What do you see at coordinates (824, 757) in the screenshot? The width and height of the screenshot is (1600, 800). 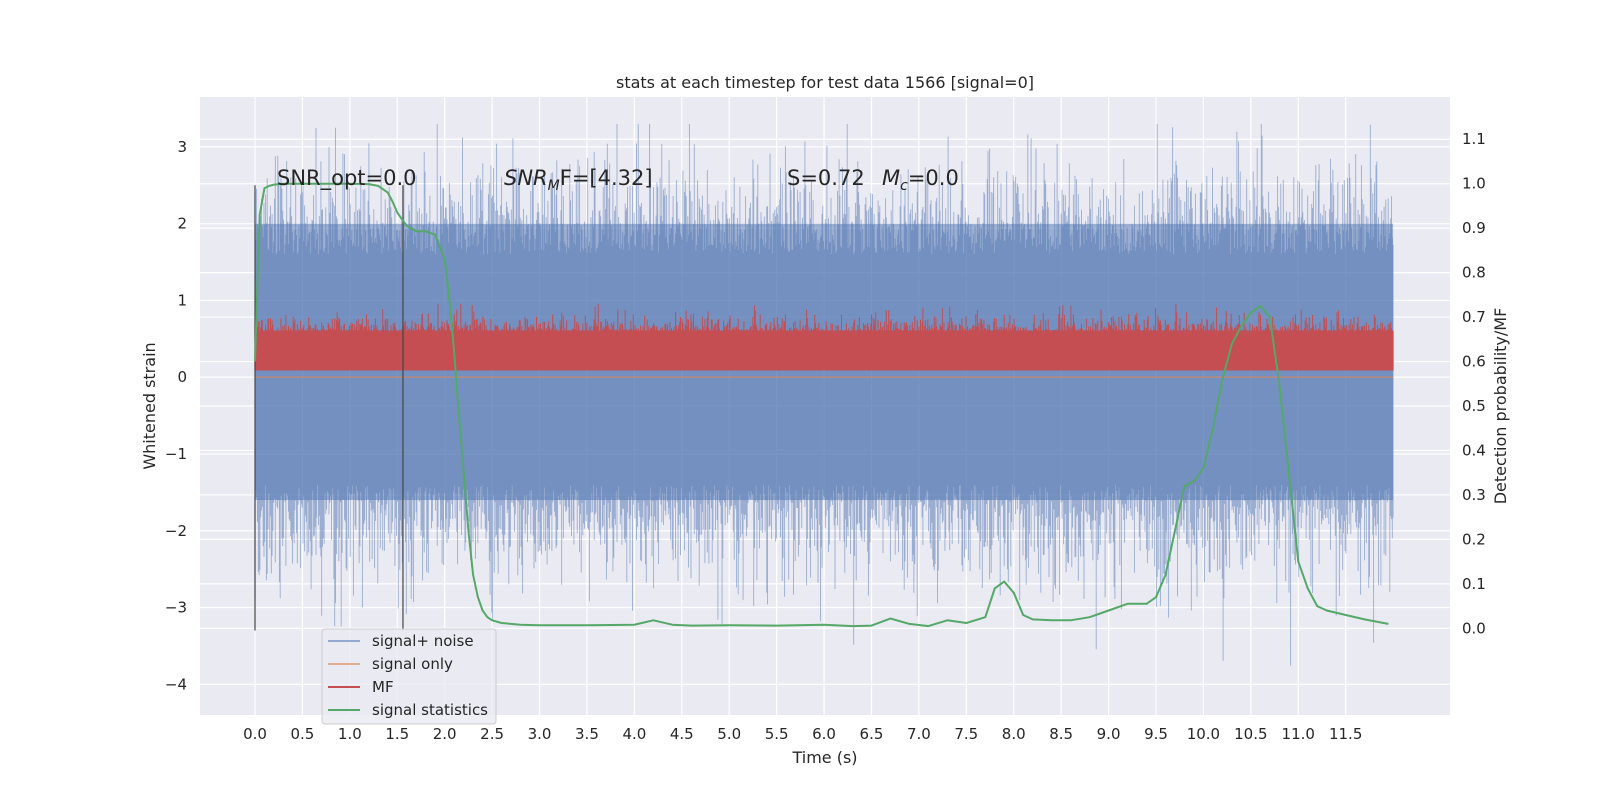 I see `x-axis-title: Time (s)` at bounding box center [824, 757].